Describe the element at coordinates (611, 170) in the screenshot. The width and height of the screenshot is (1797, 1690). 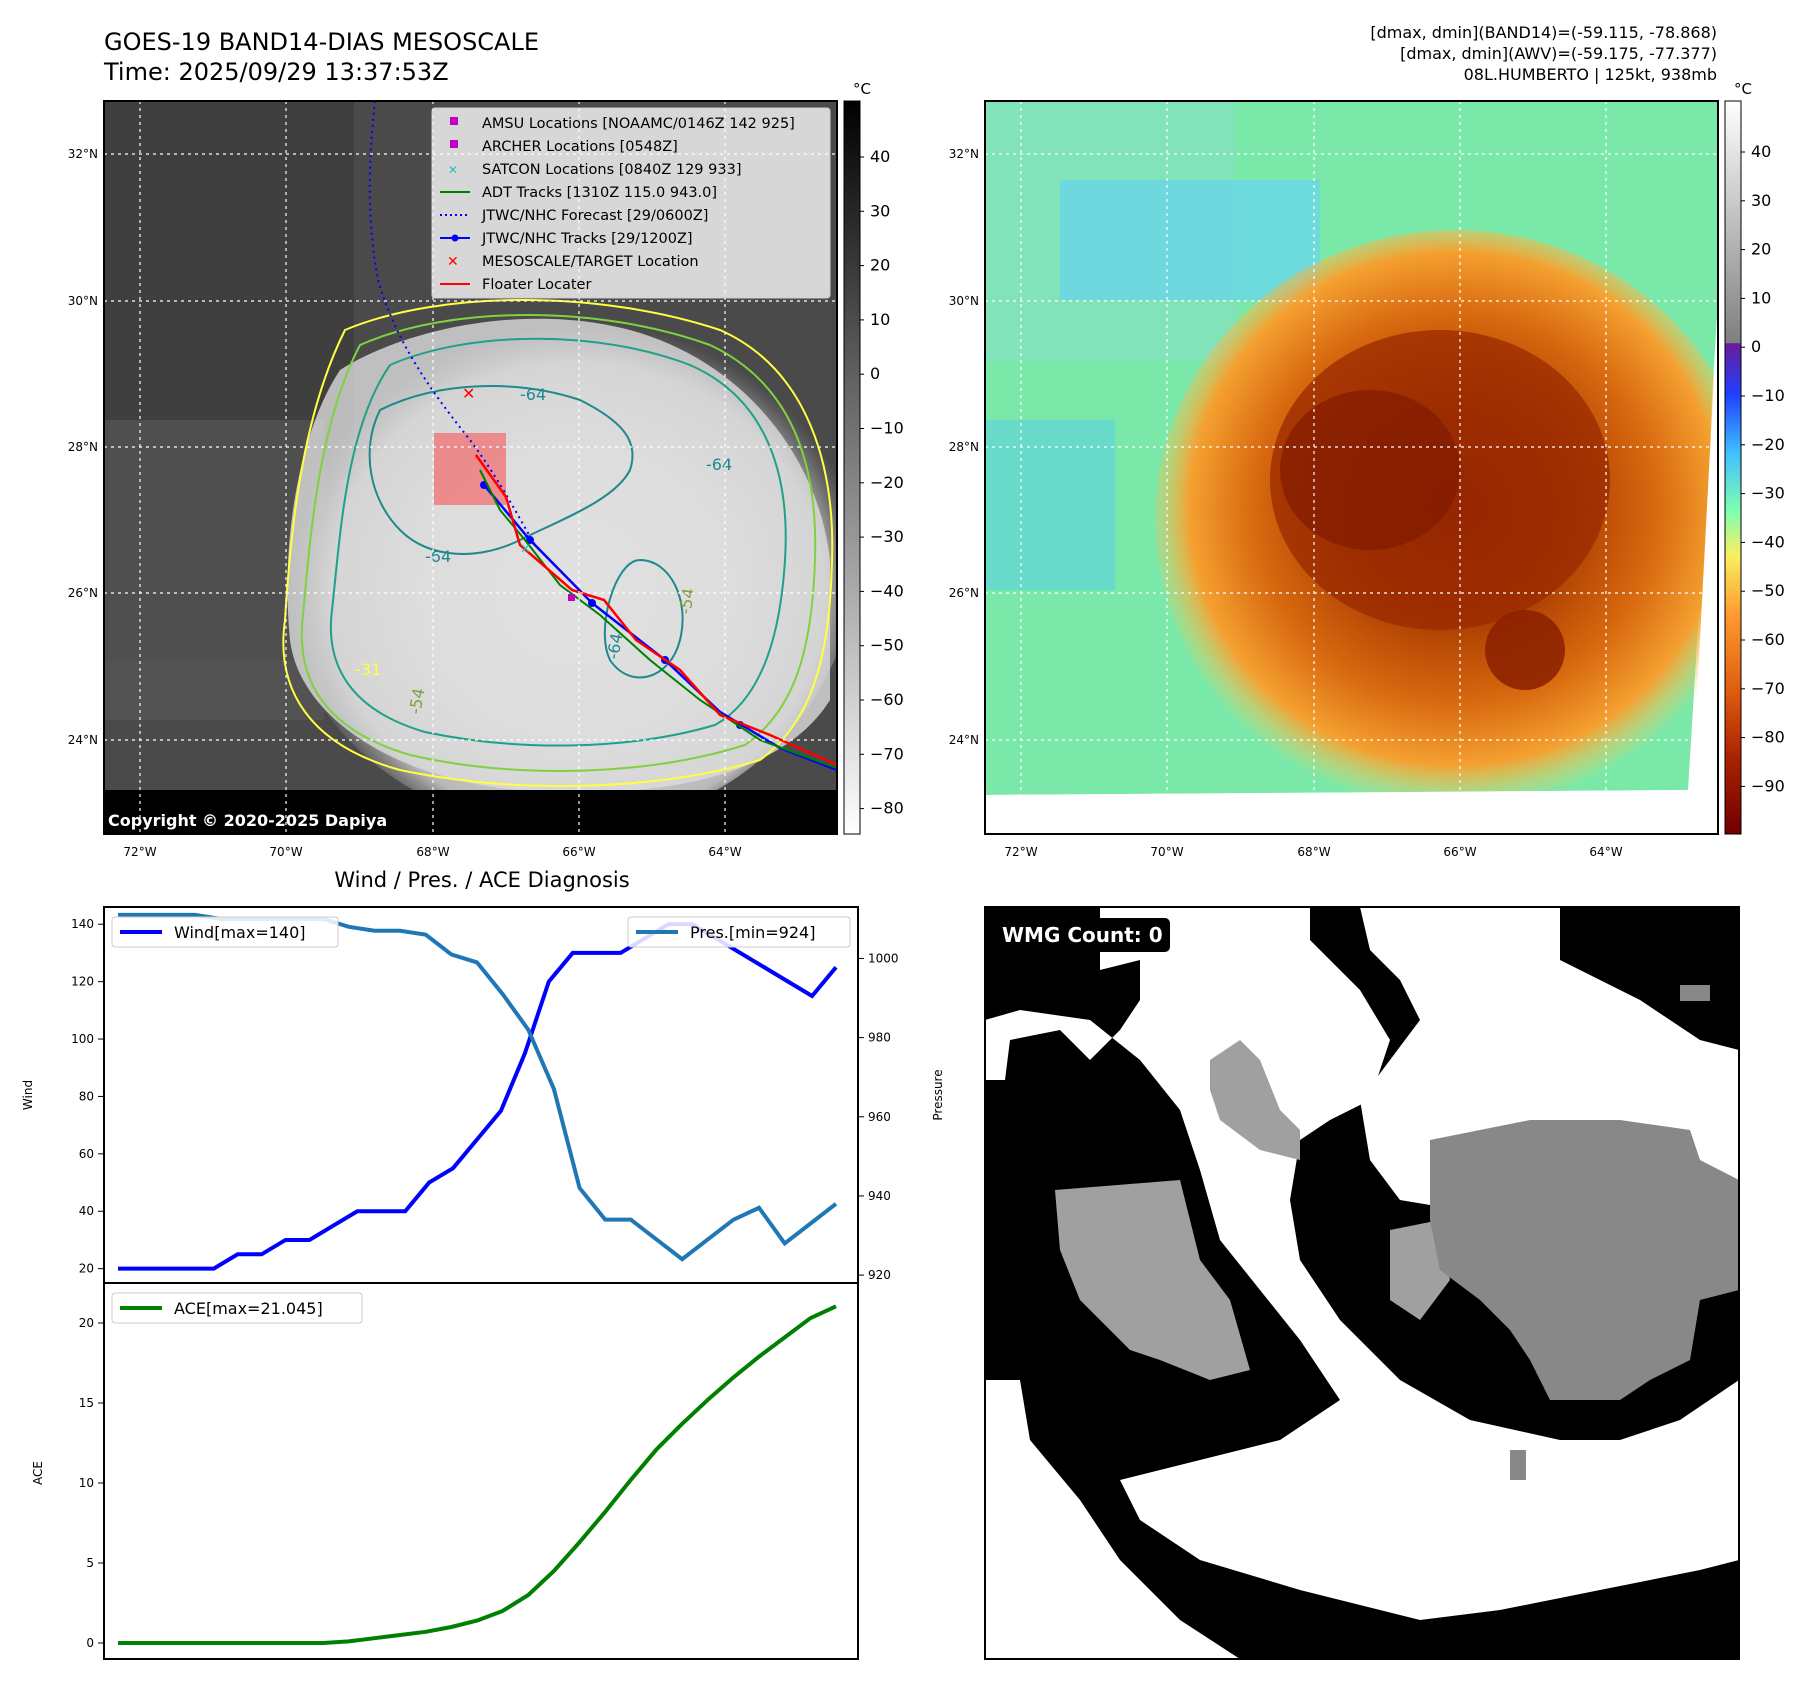
I see `legend-satcon-label: SATCON Locations [0840Z 129 933]` at that location.